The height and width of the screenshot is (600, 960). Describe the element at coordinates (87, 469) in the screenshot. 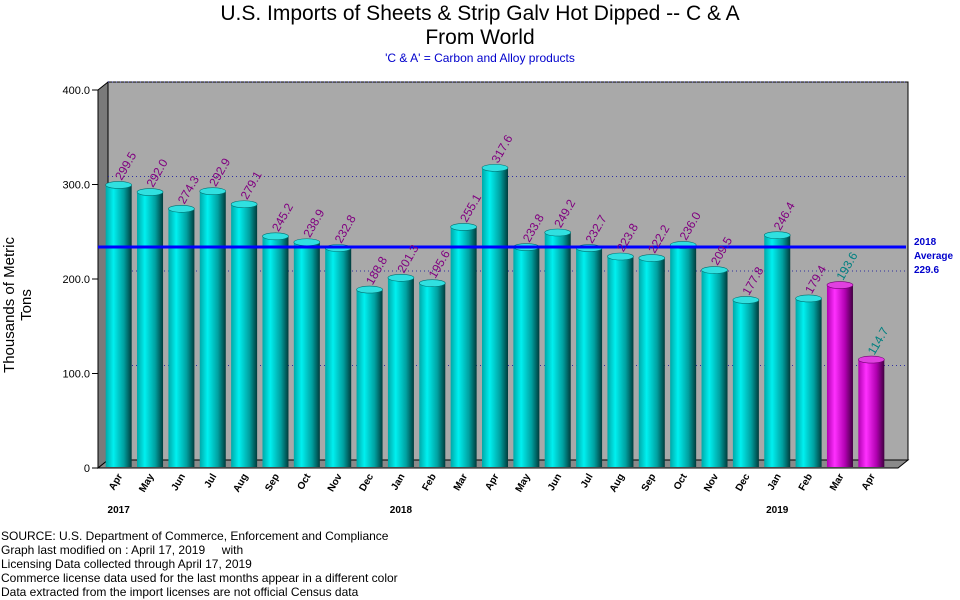

I see `y-tick-label: 0` at that location.